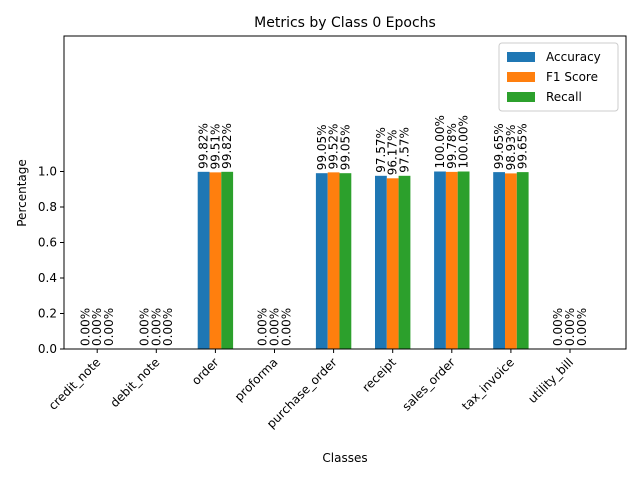  Describe the element at coordinates (573, 57) in the screenshot. I see `legend-entry-label: Accuracy` at that location.